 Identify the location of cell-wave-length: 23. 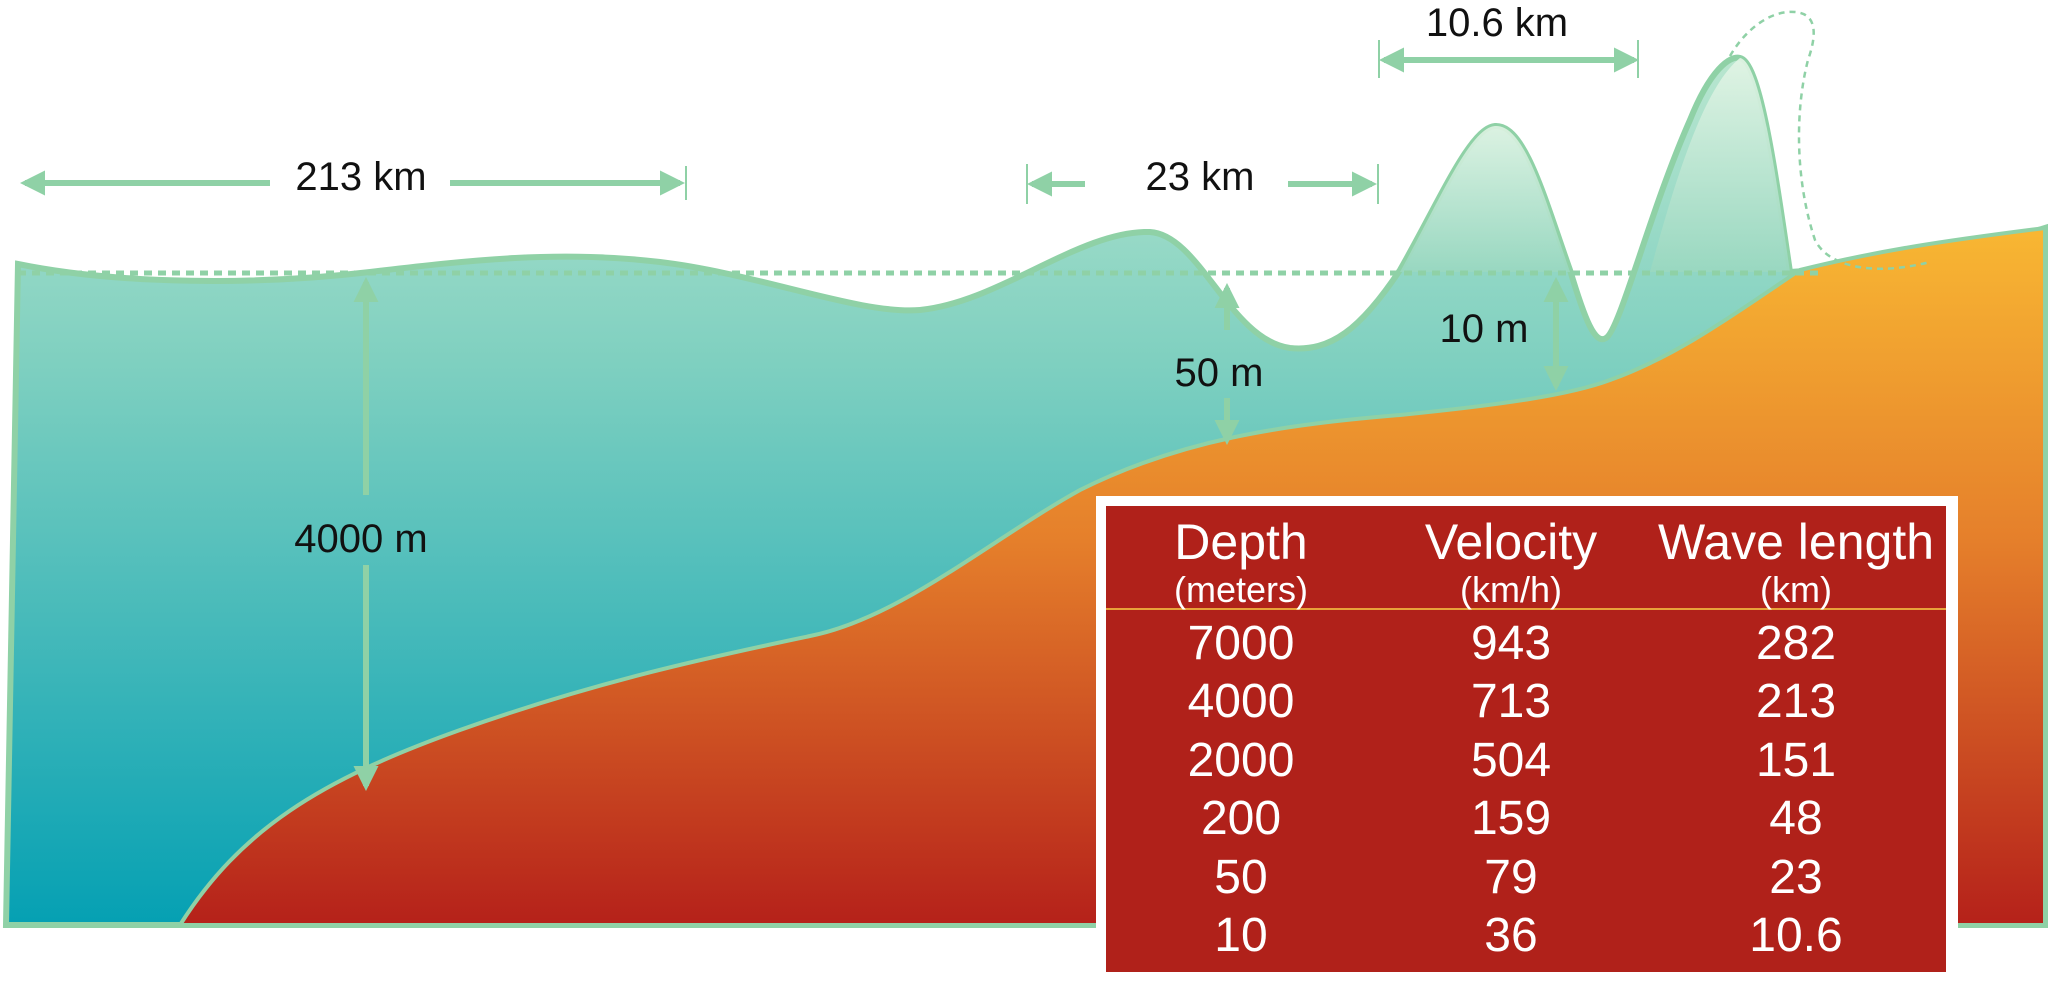
(1796, 877).